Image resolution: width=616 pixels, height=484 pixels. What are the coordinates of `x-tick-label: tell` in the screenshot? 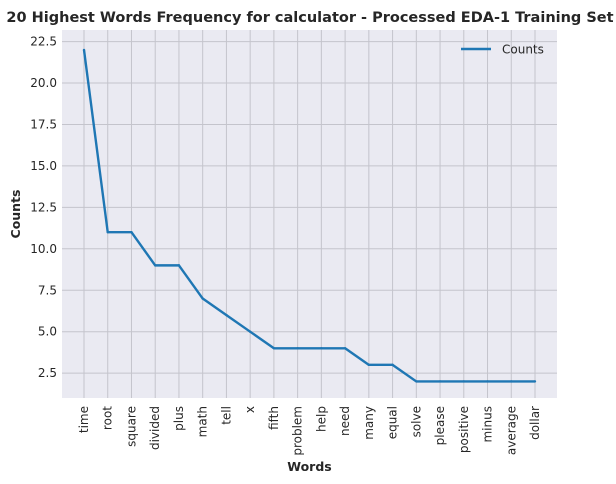 It's located at (226, 415).